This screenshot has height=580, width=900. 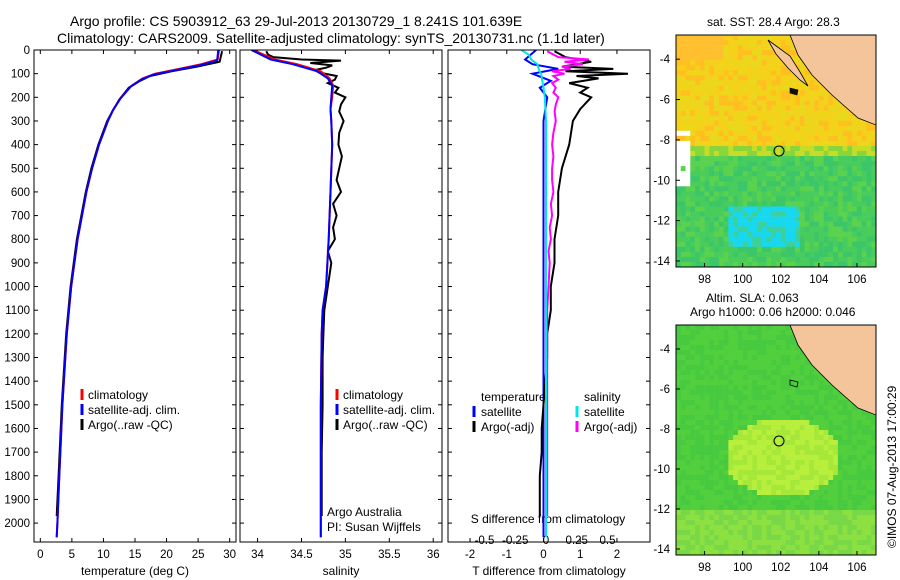 I want to click on x-tick-label: 10, so click(x=103, y=555).